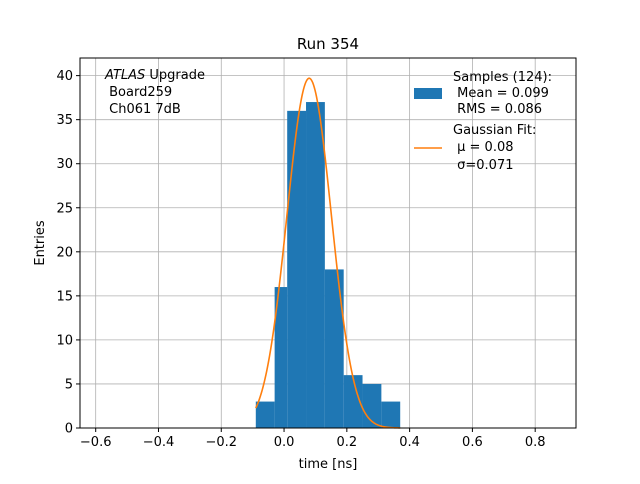 Image resolution: width=640 pixels, height=484 pixels. I want to click on y-tick-label: 10, so click(64, 340).